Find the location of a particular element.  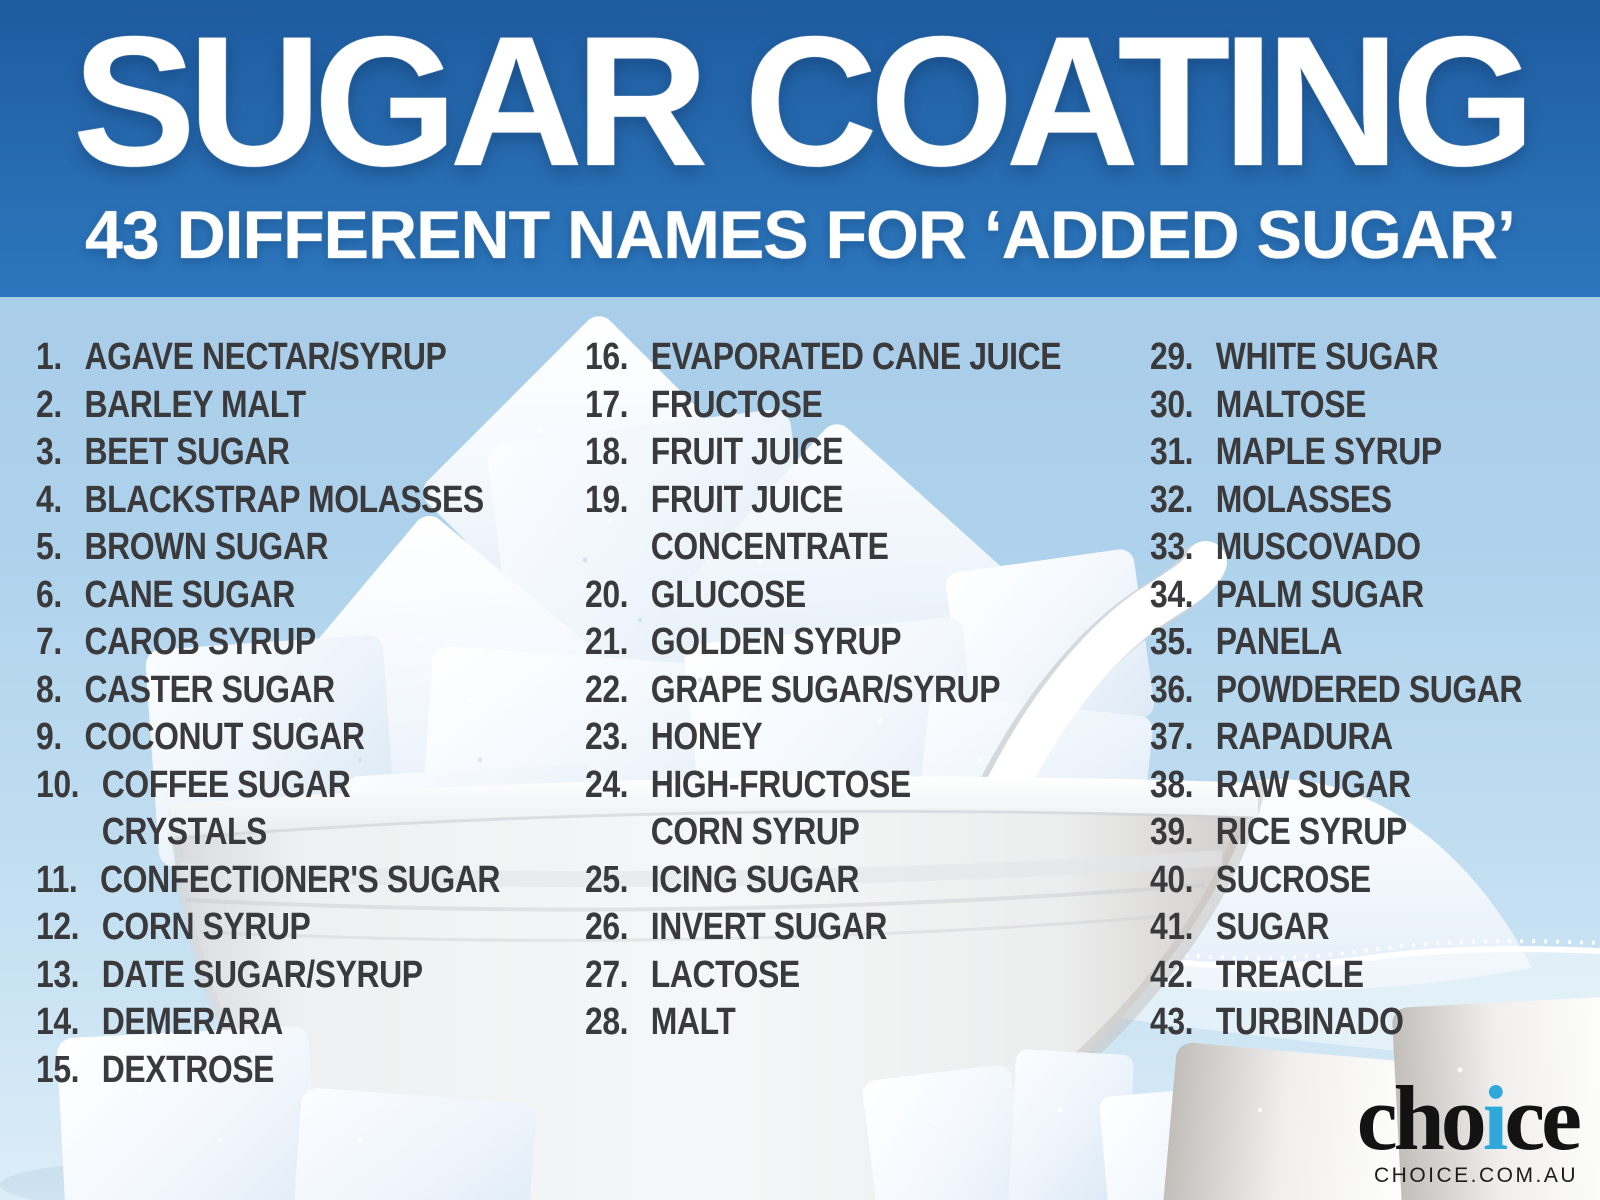

item-label: COCONUT SUGAR is located at coordinates (224, 737).